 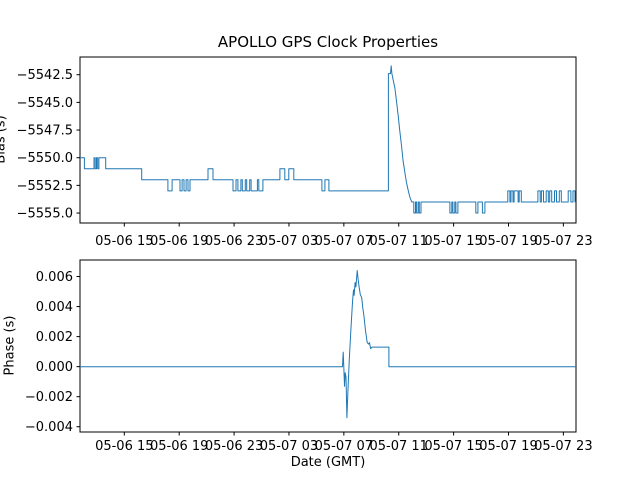 I want to click on y-tick-label: 0.004, so click(x=54, y=307).